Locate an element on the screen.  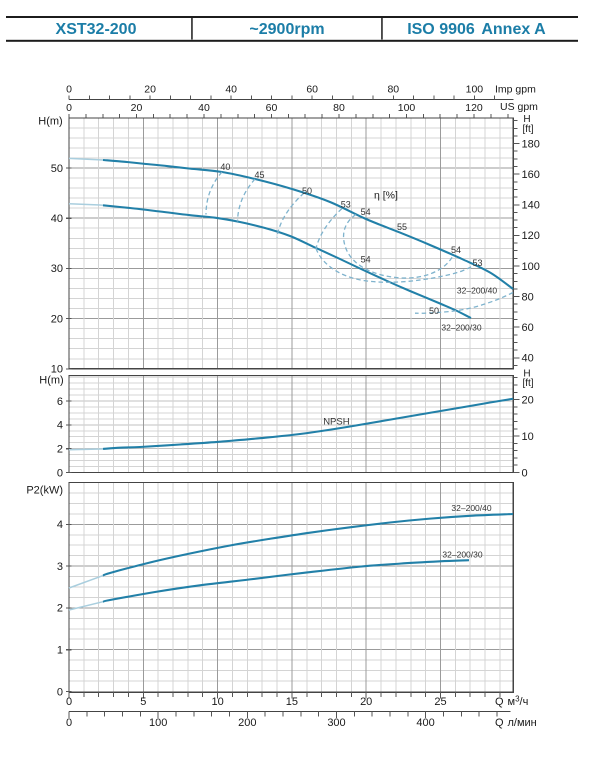
svg-text: 15 is located at coordinates (292, 702).